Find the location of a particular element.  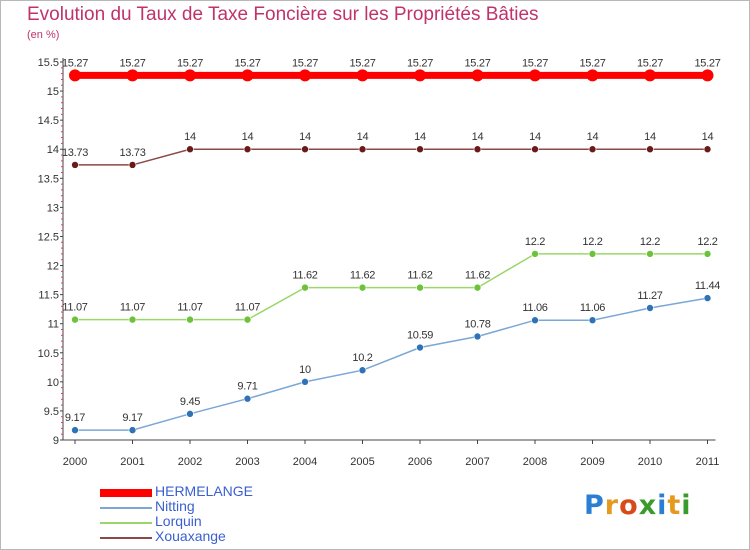

x-tick-label: 2000 is located at coordinates (75, 462).